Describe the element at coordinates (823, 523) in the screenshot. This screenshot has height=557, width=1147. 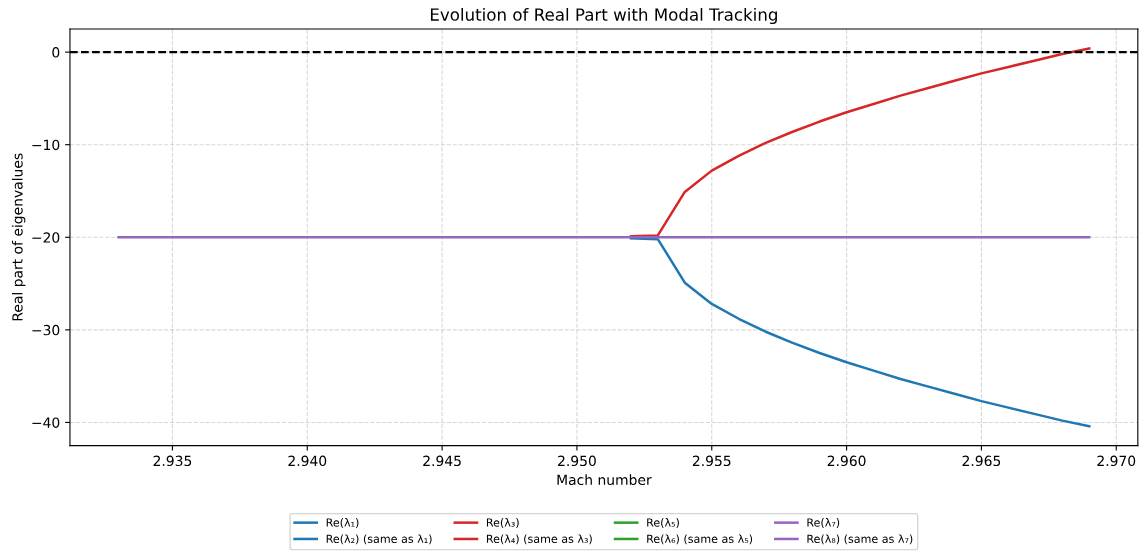
I see `legend-label: Re(λ₇)` at that location.